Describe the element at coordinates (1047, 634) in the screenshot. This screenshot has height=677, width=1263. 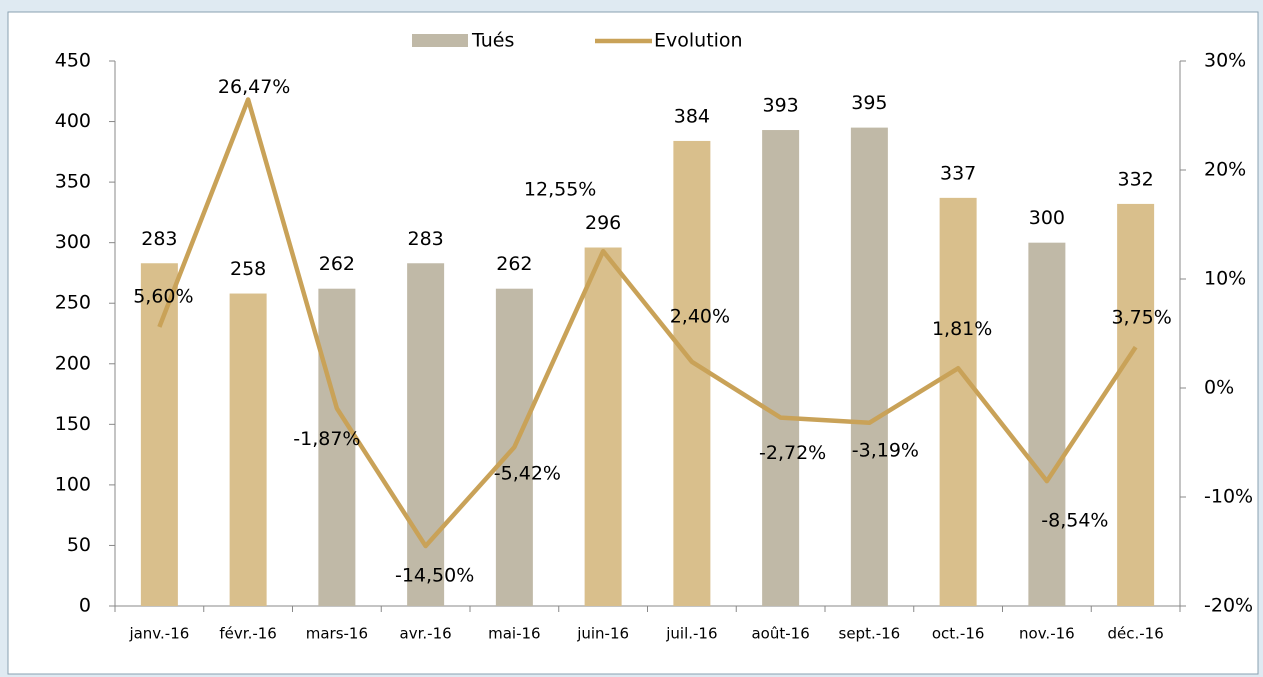
I see `x-tick-label: nov.-16` at that location.